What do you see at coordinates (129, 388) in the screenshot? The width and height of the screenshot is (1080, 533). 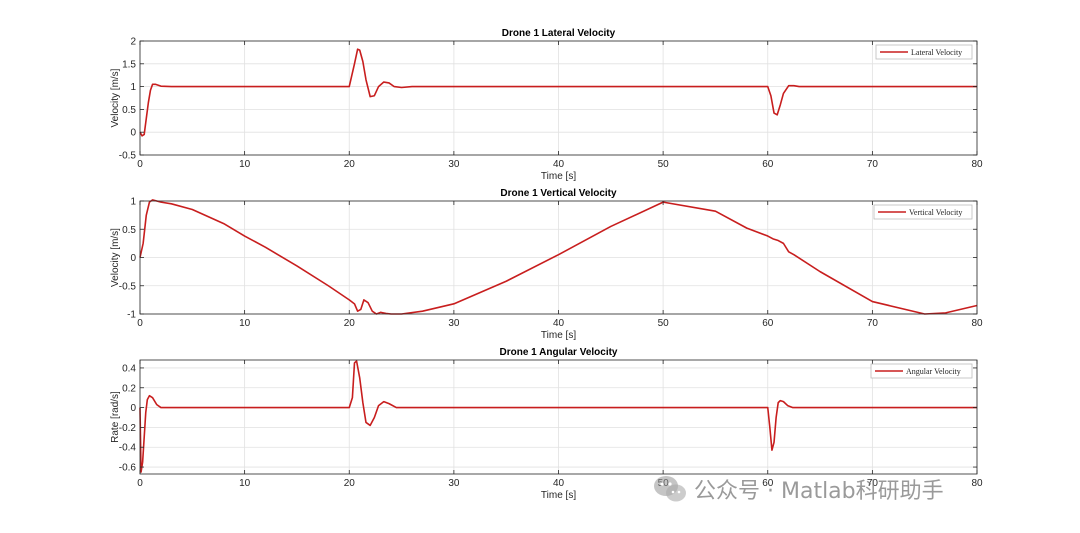 I see `y-tick-label: 0.2` at bounding box center [129, 388].